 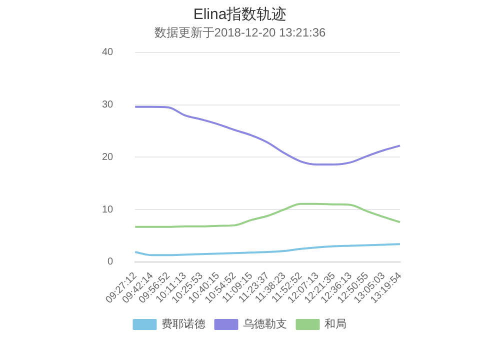 I want to click on y-tick-label: 20, so click(x=108, y=157).